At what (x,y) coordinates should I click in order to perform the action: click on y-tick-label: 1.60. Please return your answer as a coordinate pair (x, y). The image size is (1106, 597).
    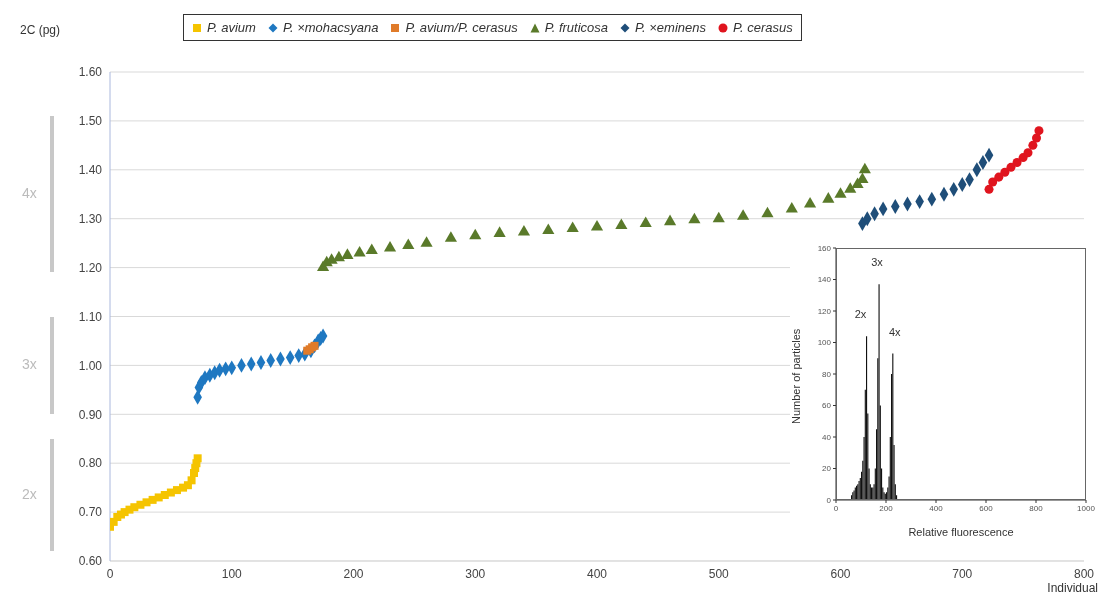
    Looking at the image, I should click on (90, 72).